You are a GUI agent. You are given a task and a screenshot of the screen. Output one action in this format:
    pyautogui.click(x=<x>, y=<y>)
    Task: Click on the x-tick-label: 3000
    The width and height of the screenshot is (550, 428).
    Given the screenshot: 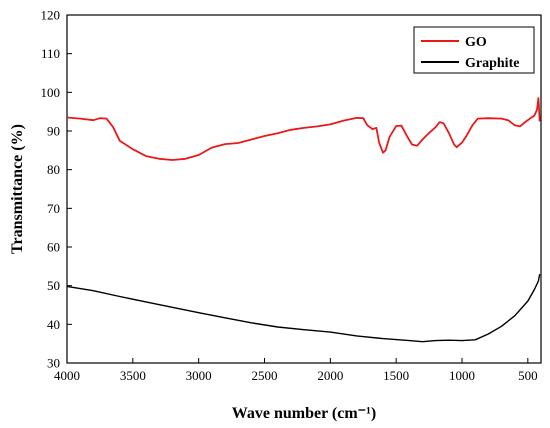 What is the action you would take?
    pyautogui.click(x=199, y=375)
    